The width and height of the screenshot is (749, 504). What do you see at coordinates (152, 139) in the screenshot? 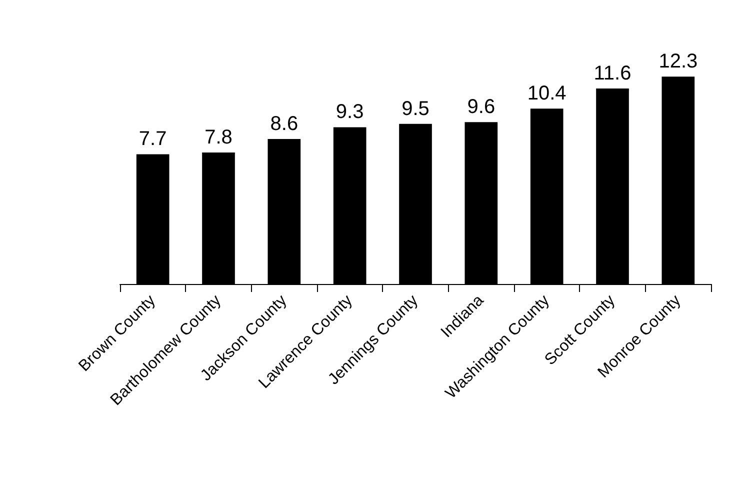
I see `data-label: 7.7` at bounding box center [152, 139].